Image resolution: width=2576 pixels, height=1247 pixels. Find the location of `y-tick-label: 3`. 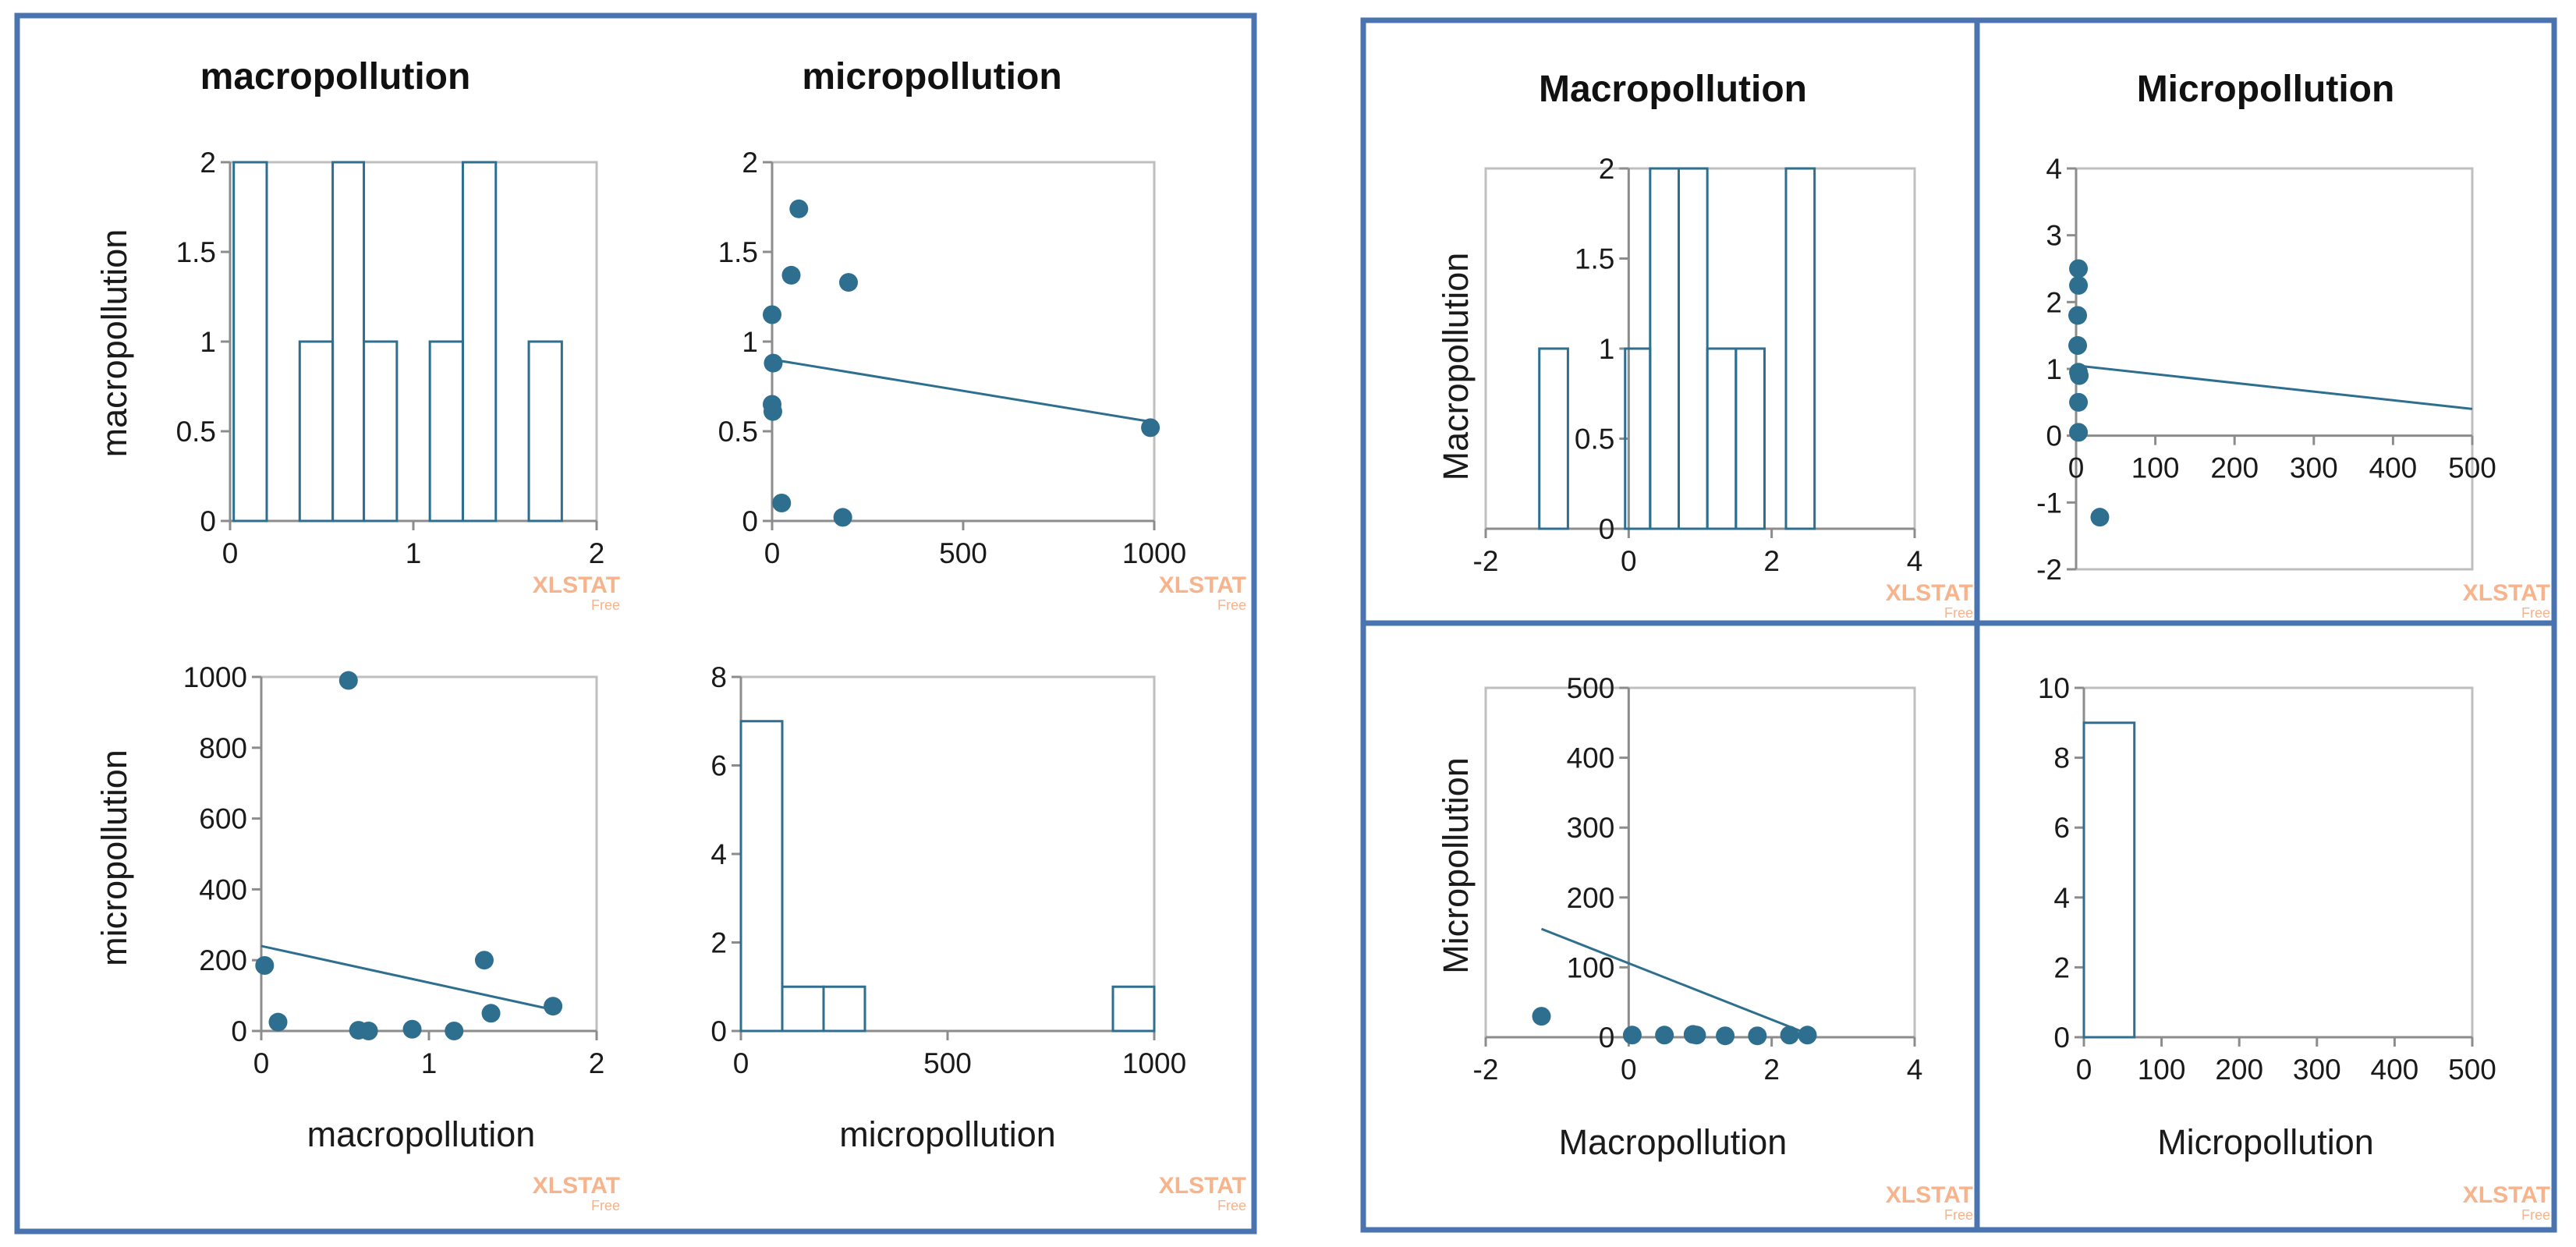

y-tick-label: 3 is located at coordinates (2054, 236).